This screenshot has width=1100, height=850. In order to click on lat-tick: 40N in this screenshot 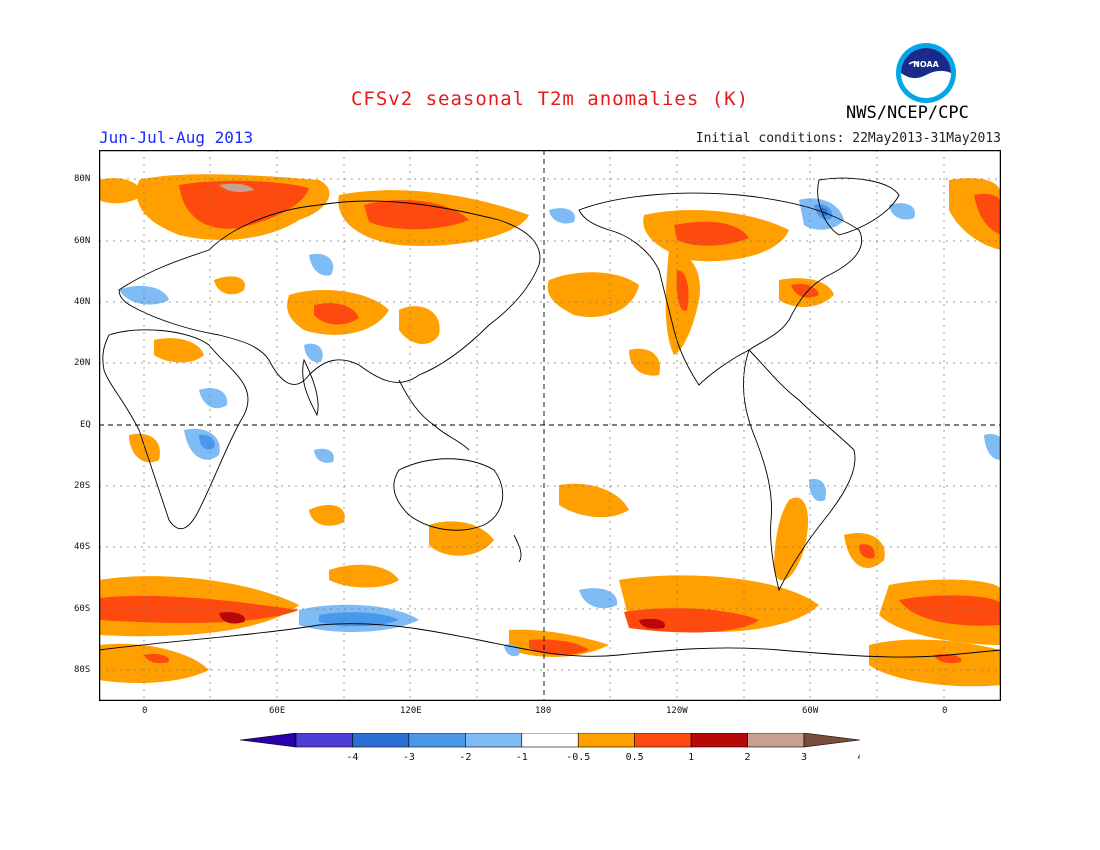, I will do `click(82, 302)`.